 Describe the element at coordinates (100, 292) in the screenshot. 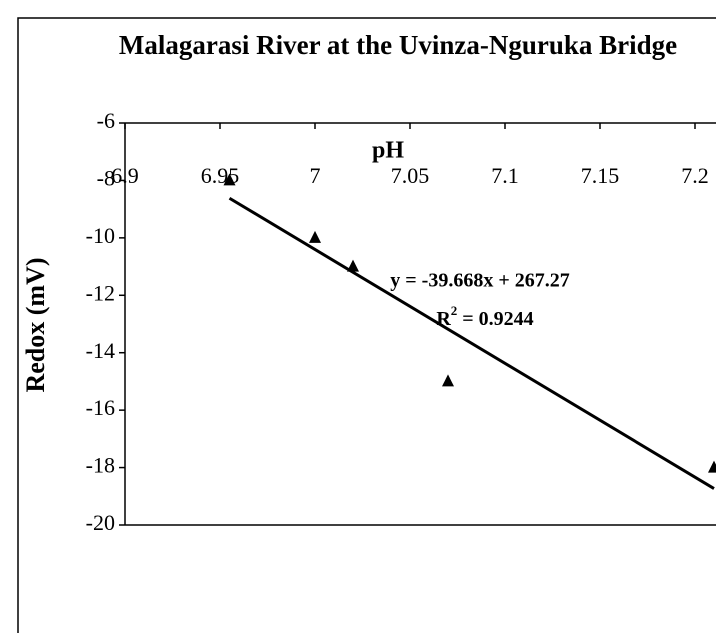

I see `y-tick-label: -12` at that location.